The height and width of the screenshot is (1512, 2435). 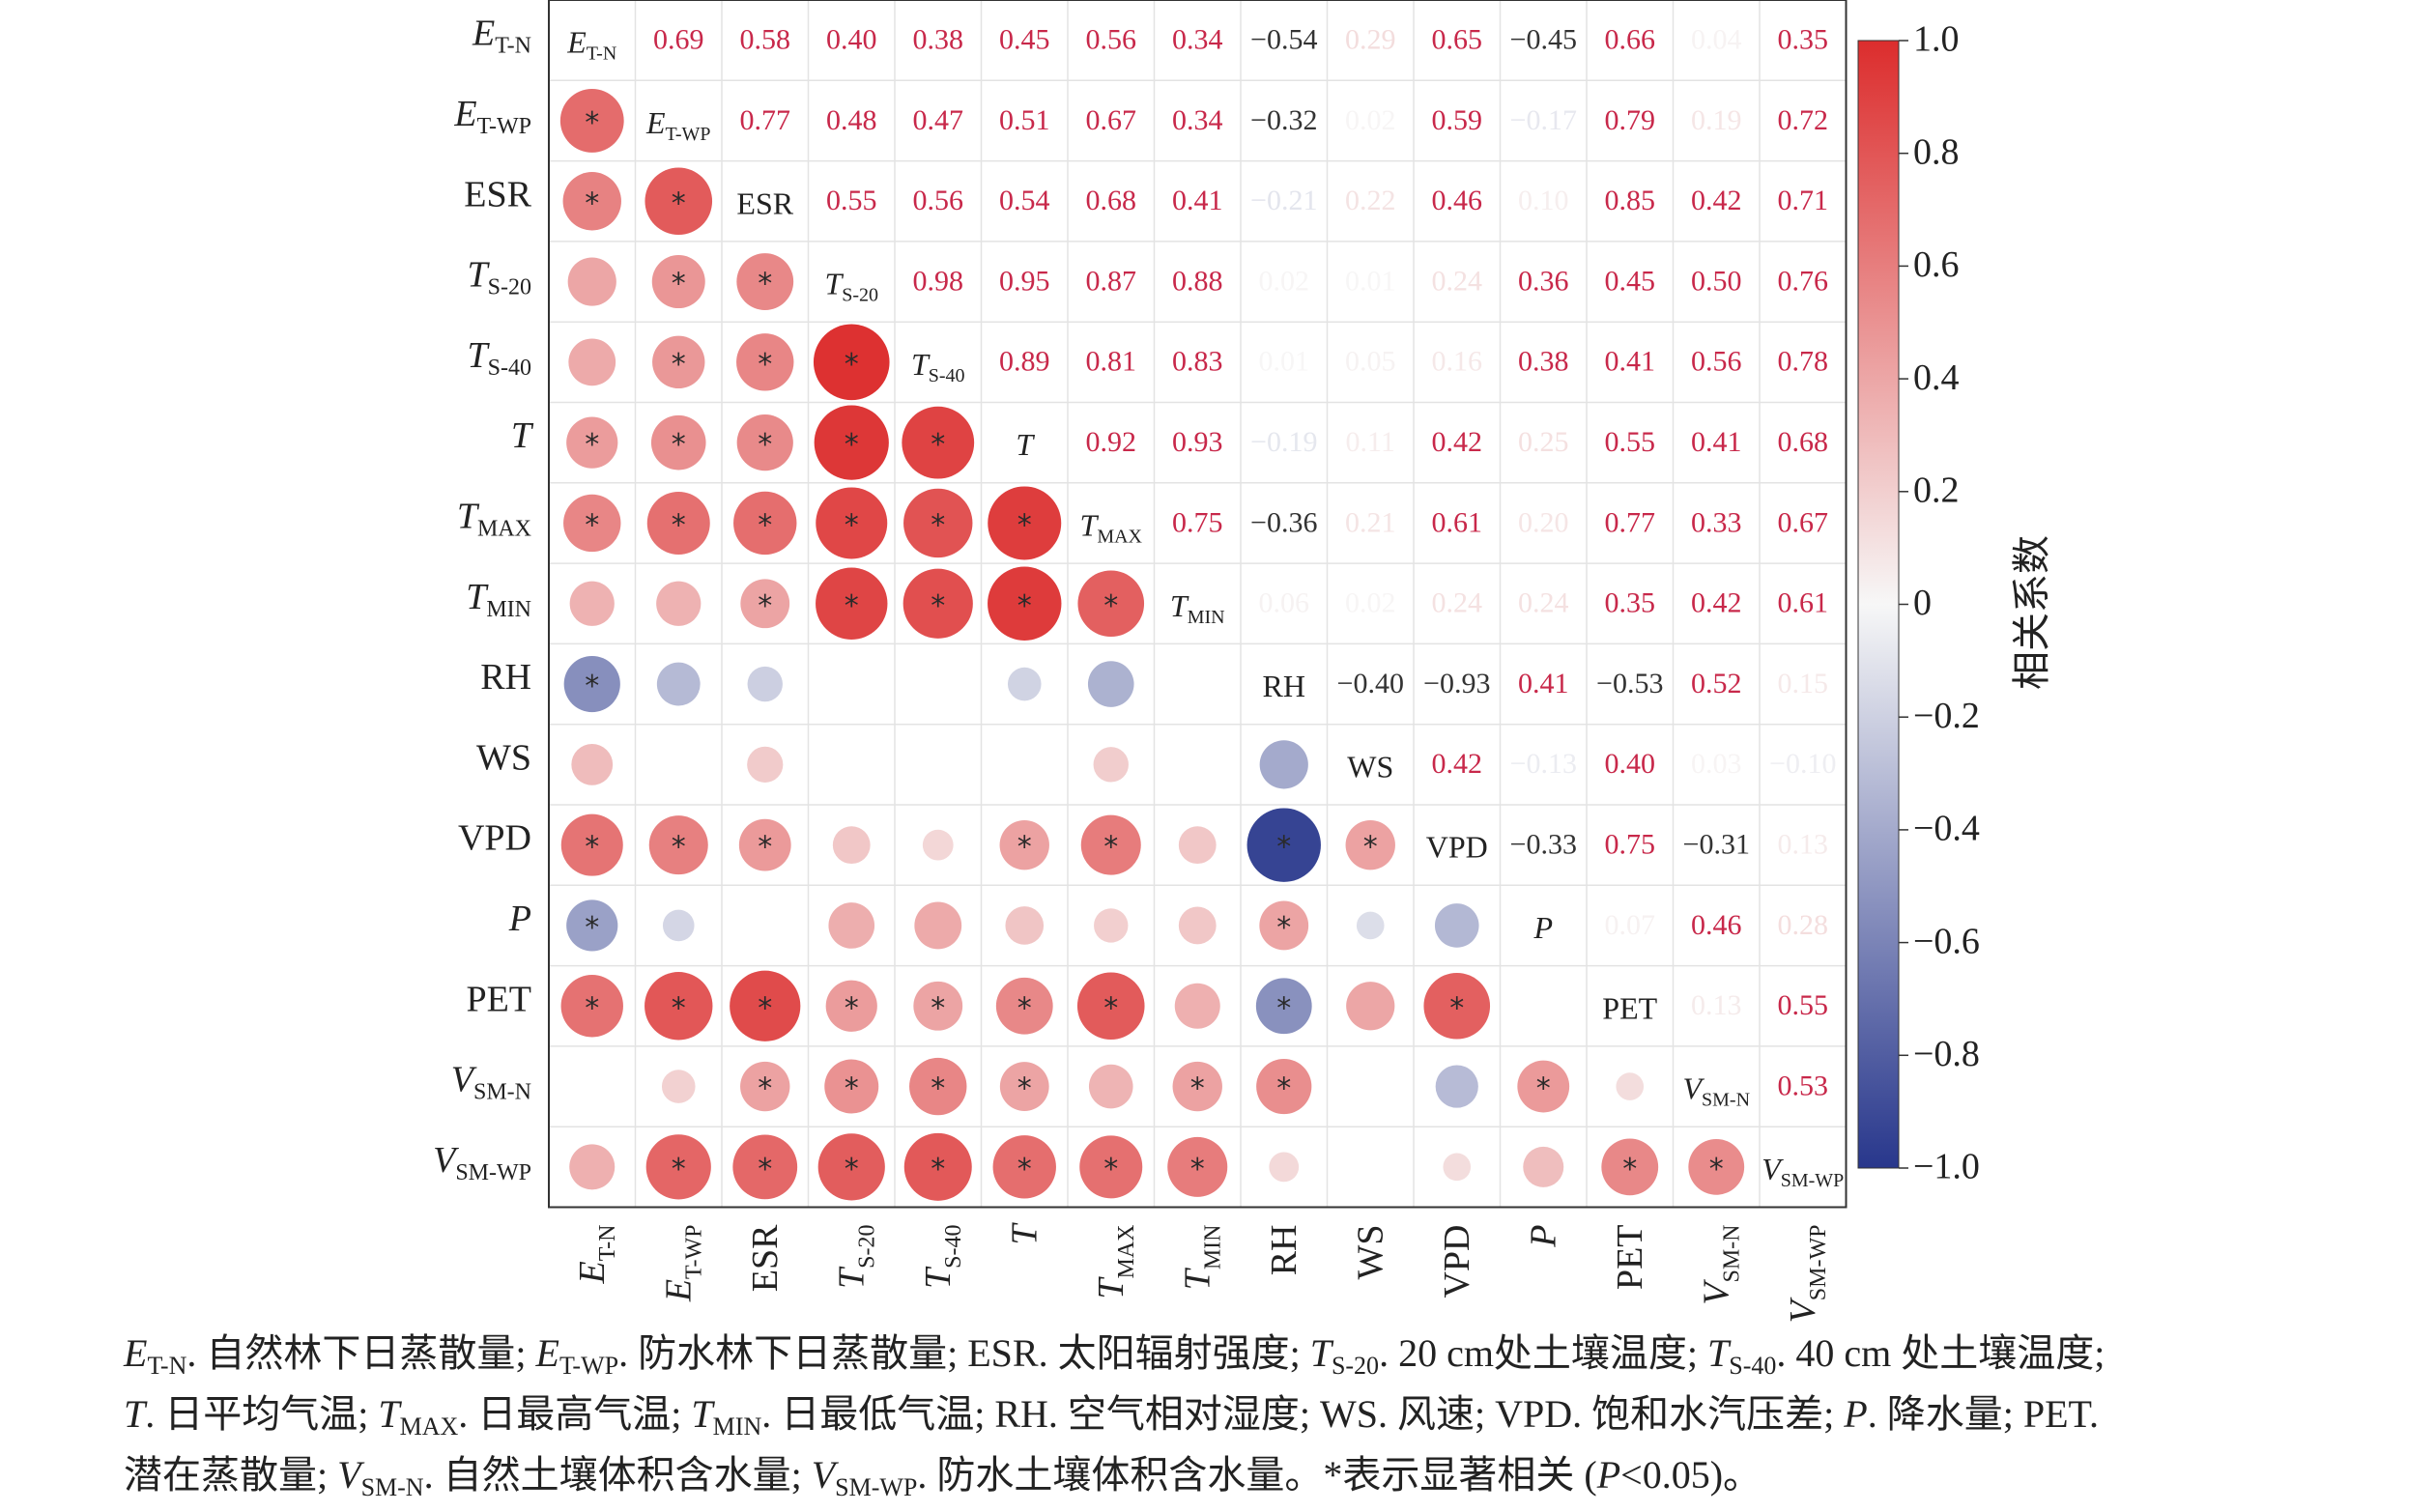 What do you see at coordinates (1630, 522) in the screenshot?
I see `correlation-value: 0.77` at bounding box center [1630, 522].